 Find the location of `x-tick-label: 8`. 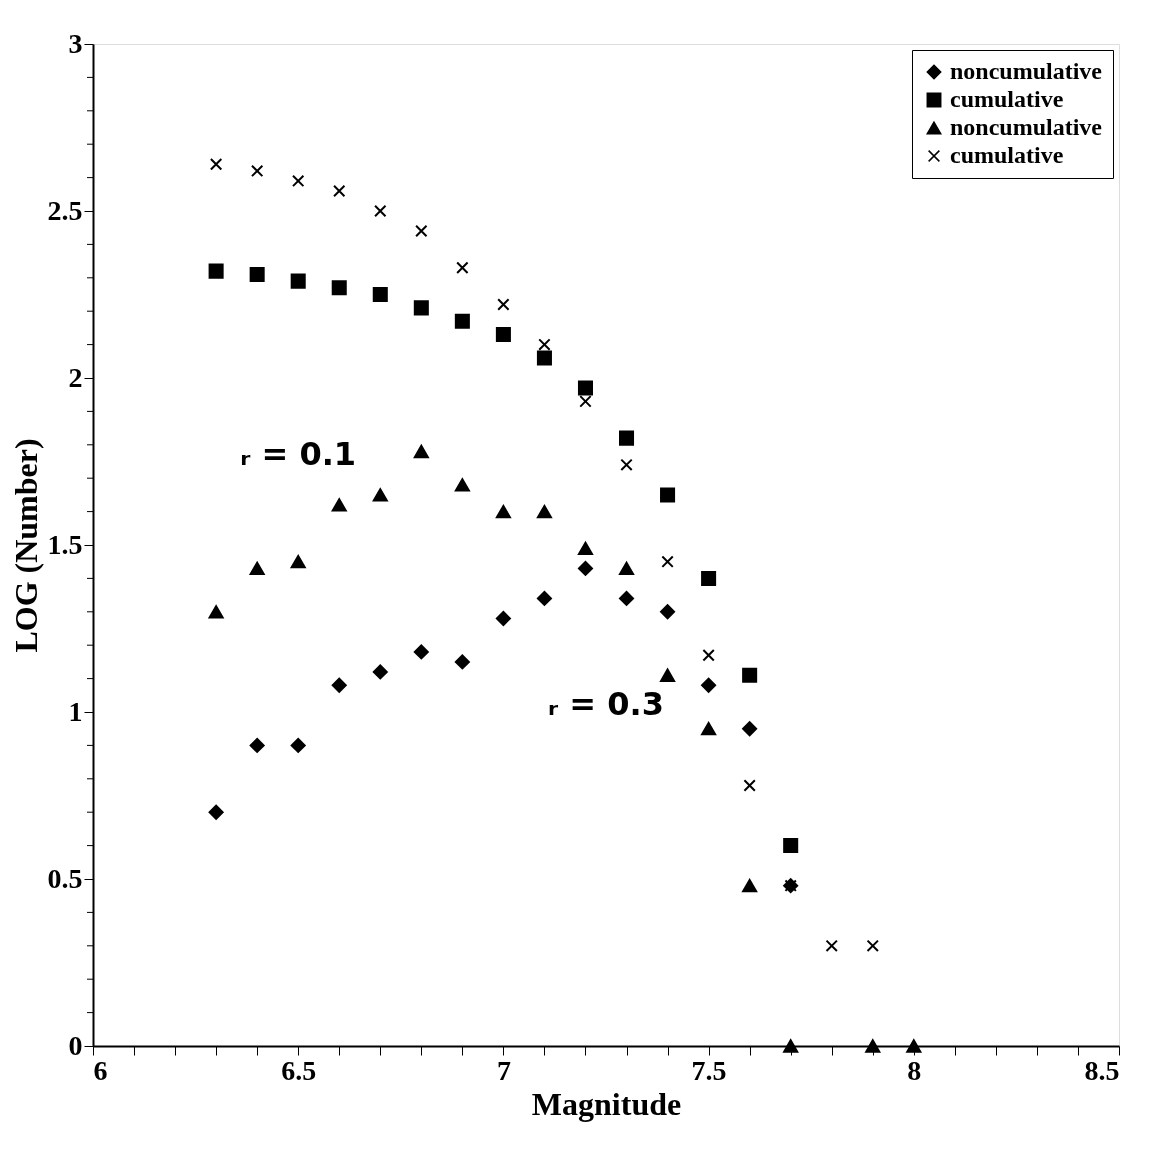

x-tick-label: 8 is located at coordinates (914, 1070).